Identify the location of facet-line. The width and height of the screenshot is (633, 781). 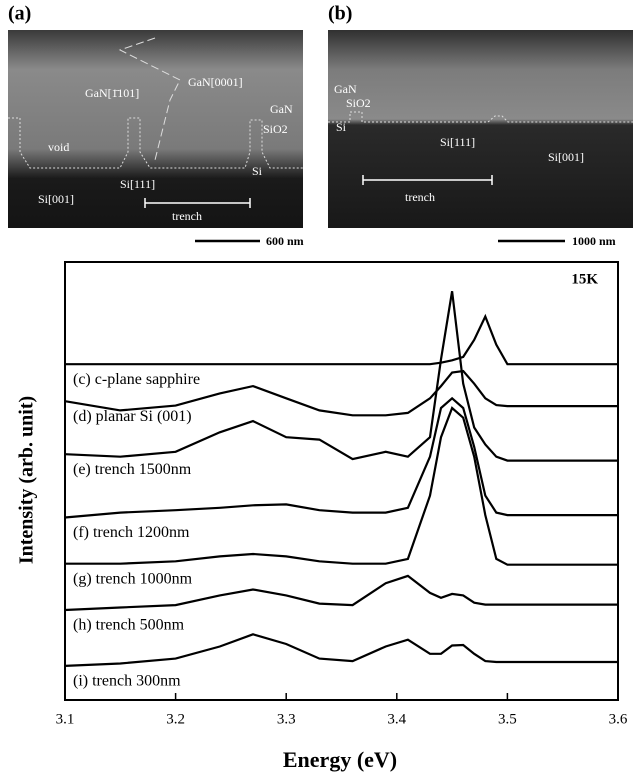
(149, 99).